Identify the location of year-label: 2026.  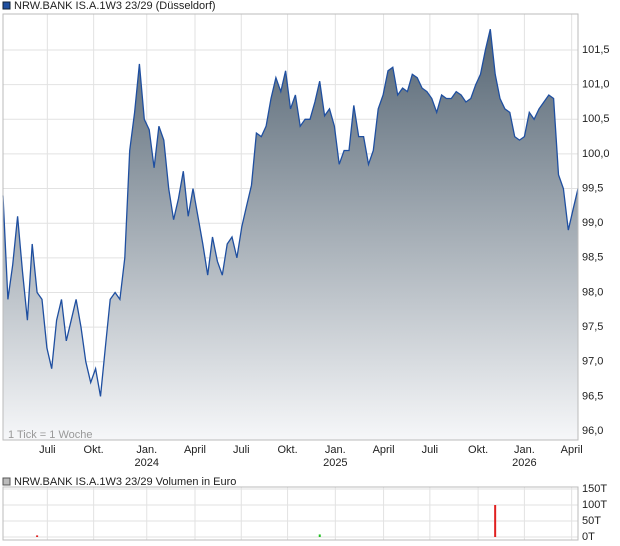
(524, 463).